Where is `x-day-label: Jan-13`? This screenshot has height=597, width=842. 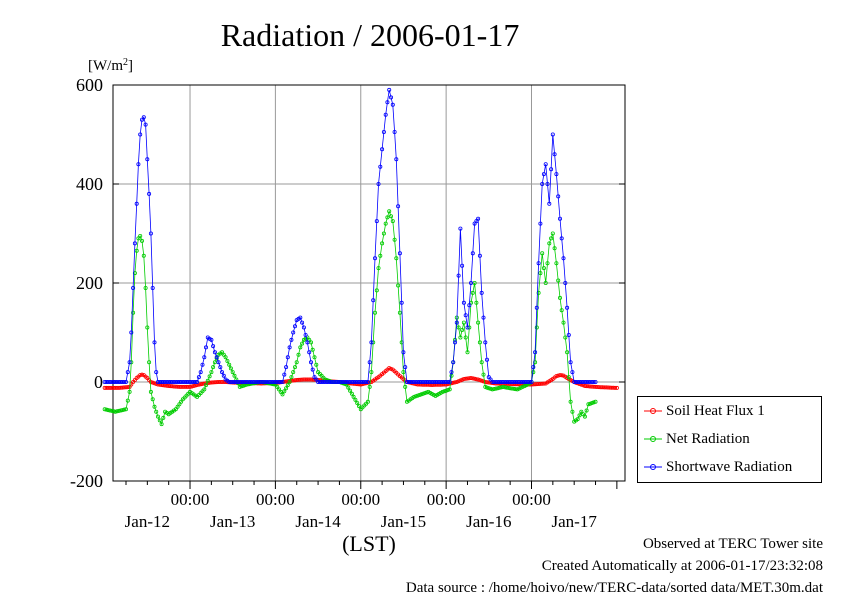
x-day-label: Jan-13 is located at coordinates (232, 521).